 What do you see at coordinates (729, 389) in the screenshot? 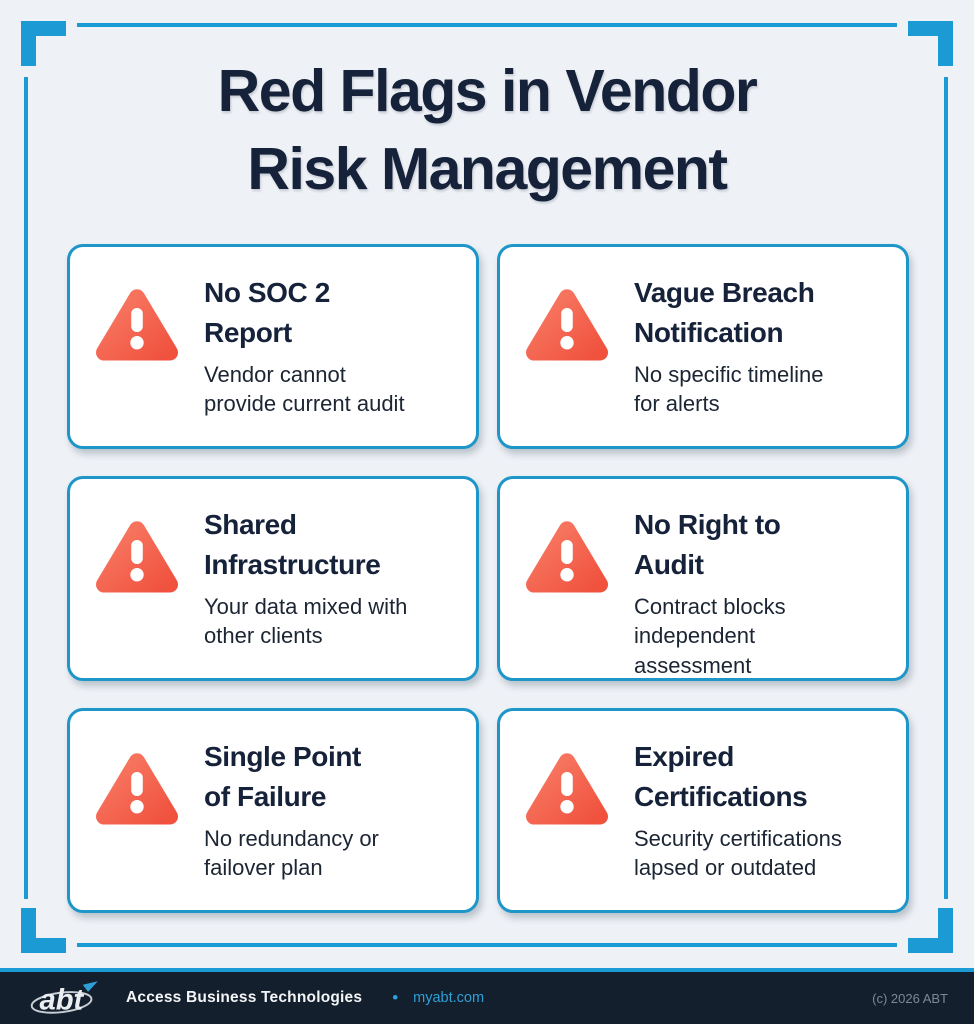
I see `card-description: No specific timeline for alerts` at bounding box center [729, 389].